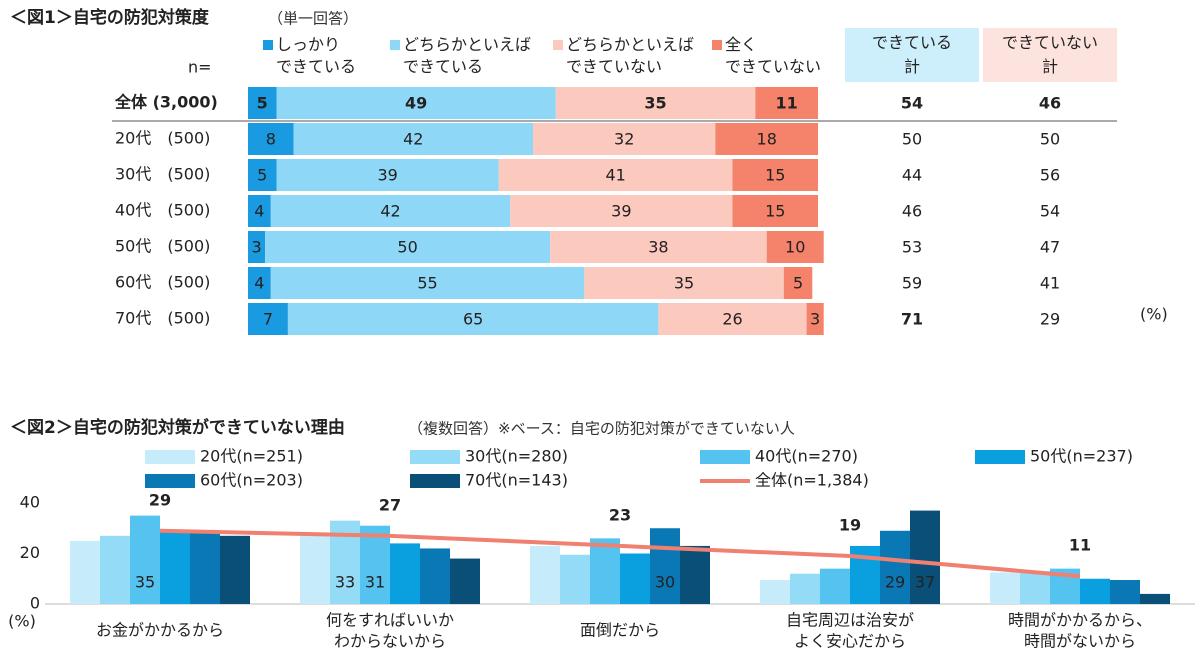 The image size is (1200, 663). I want to click on legend-label: 30代(n=280), so click(516, 456).